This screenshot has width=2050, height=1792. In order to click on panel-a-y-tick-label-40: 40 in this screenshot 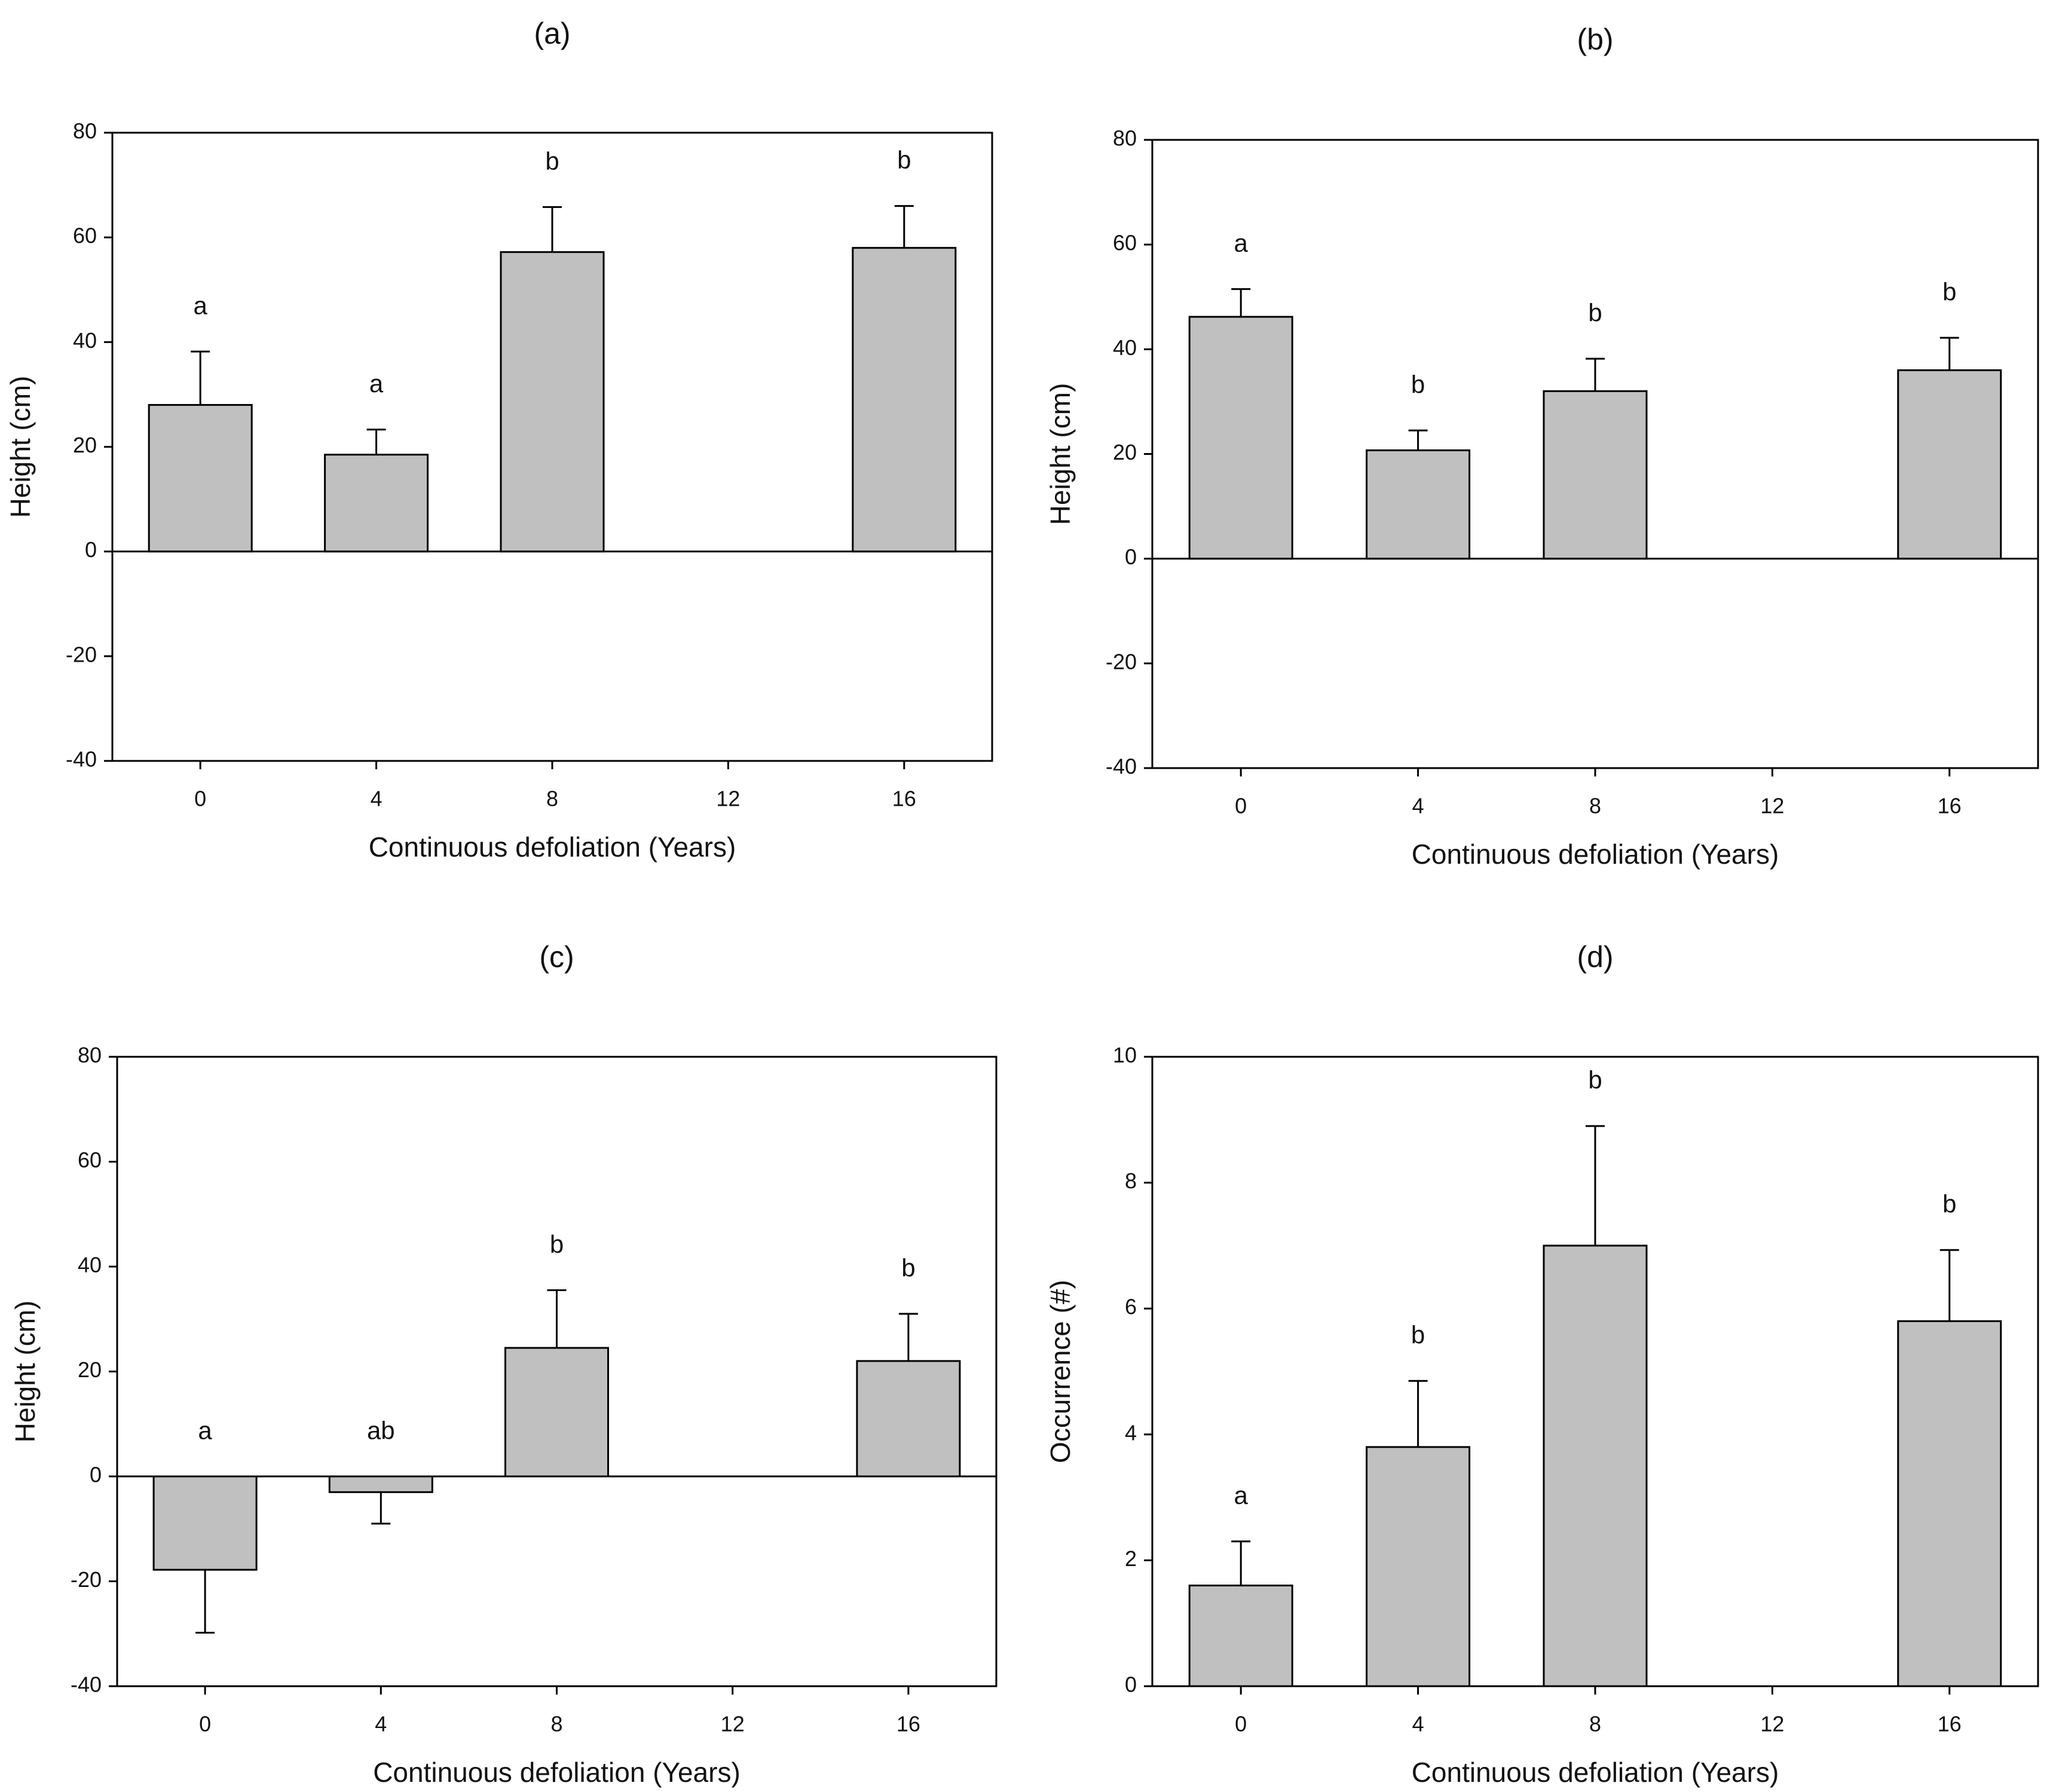, I will do `click(85, 340)`.